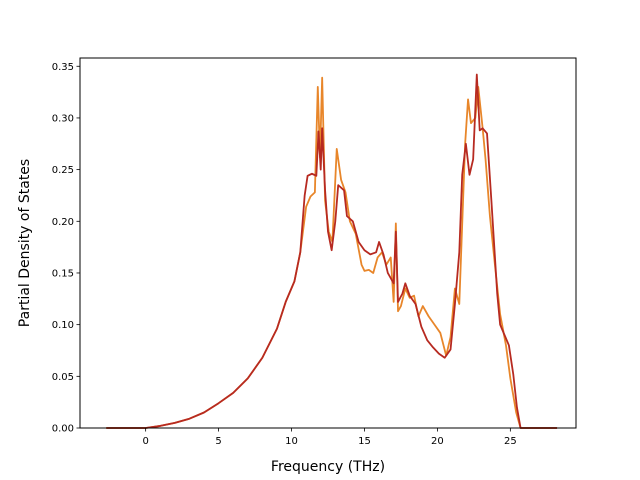 The width and height of the screenshot is (640, 480). Describe the element at coordinates (63, 377) in the screenshot. I see `y-tick-label: 0.05` at that location.